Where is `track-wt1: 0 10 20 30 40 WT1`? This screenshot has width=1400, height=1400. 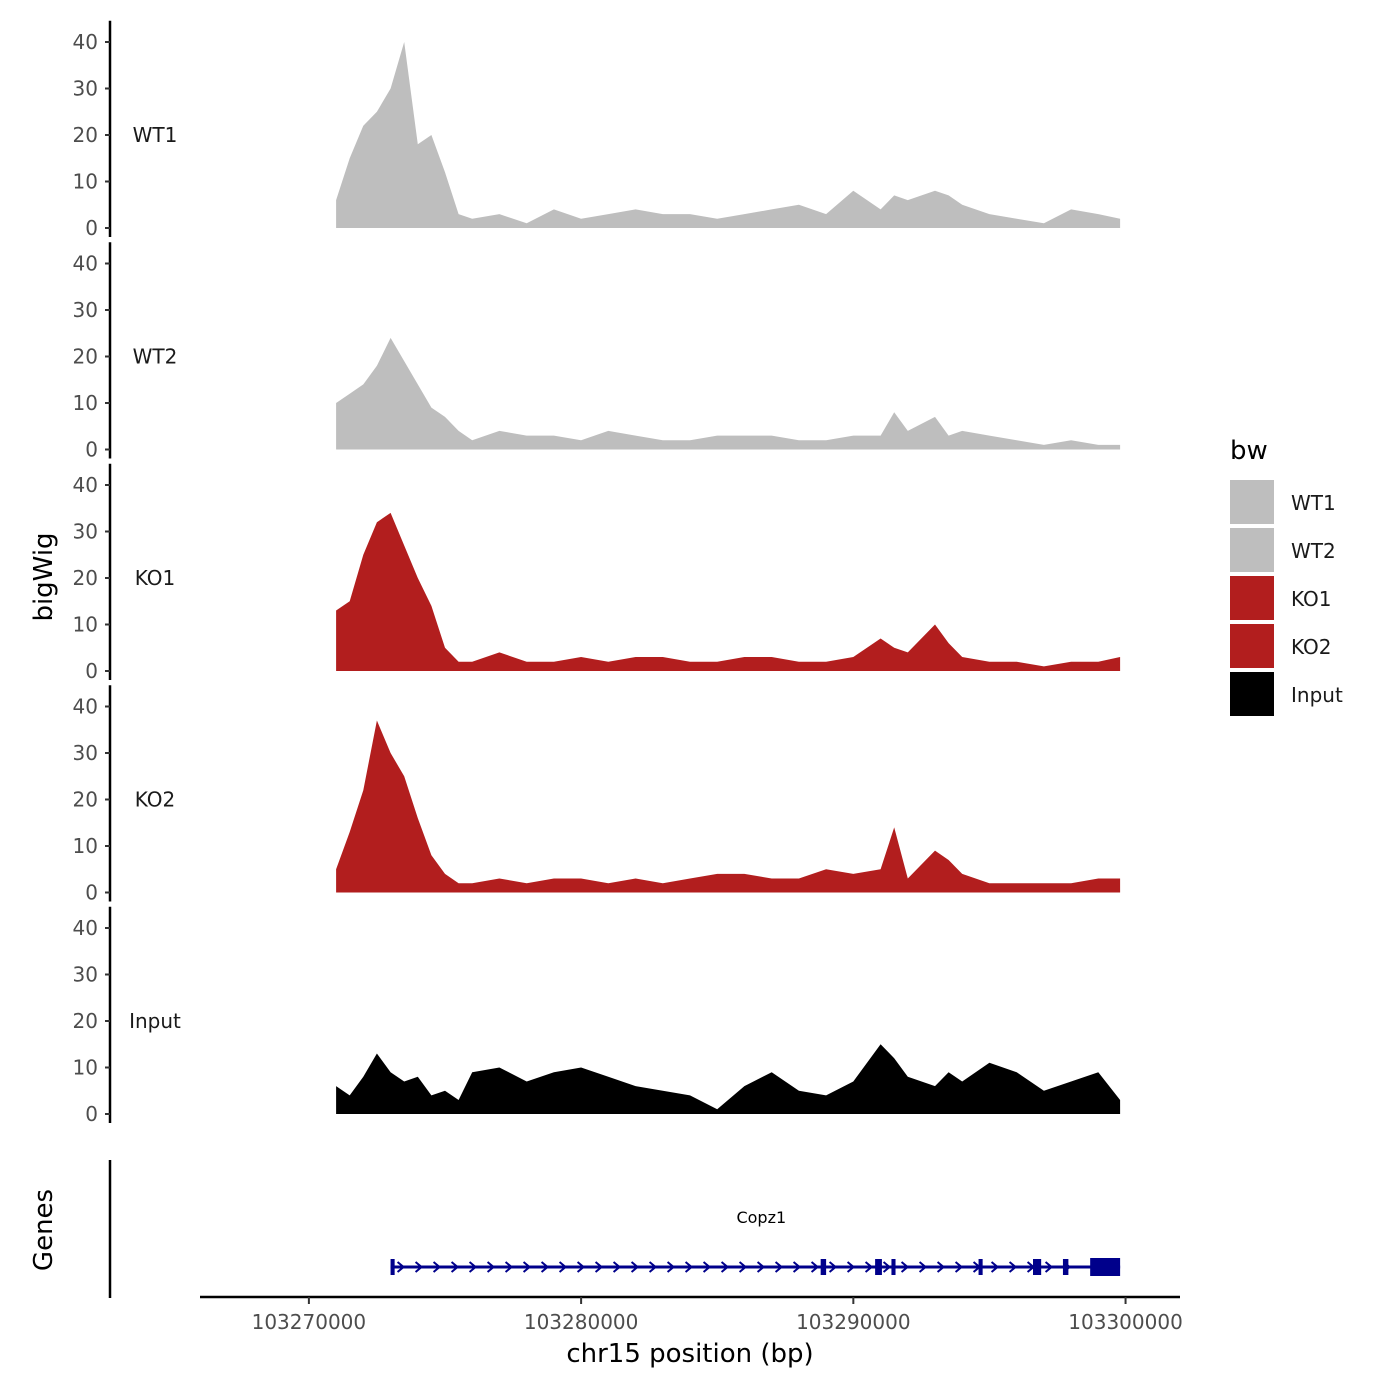
track-wt1: 0 10 20 30 40 WT1 is located at coordinates (597, 130).